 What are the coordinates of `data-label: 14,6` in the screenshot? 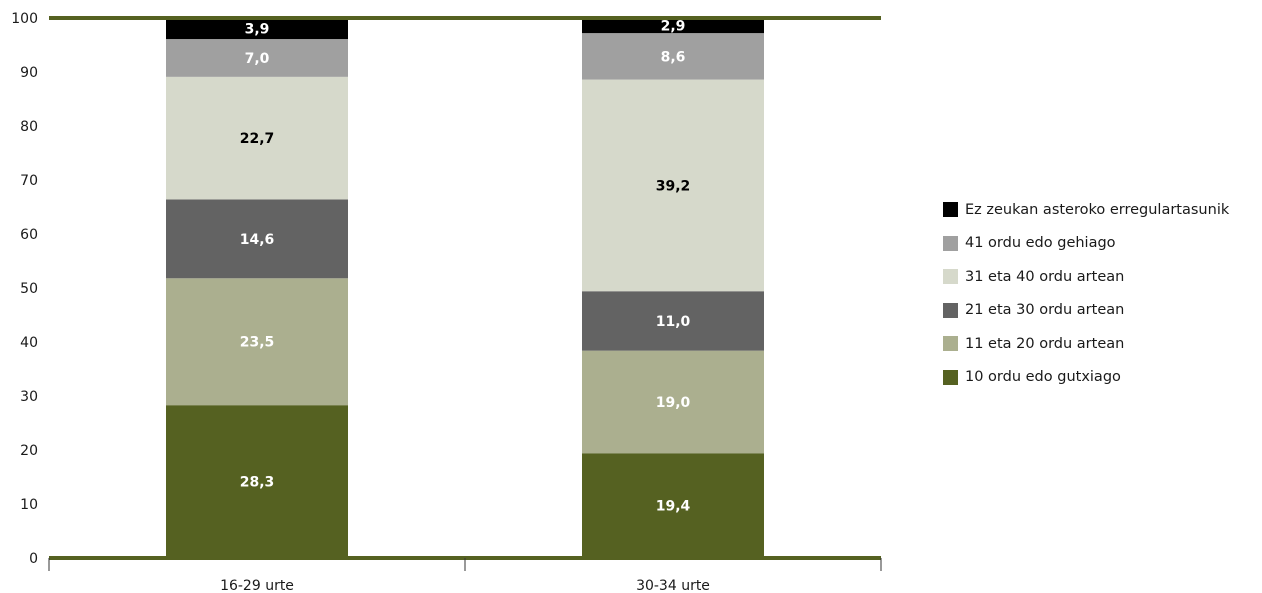 It's located at (257, 240).